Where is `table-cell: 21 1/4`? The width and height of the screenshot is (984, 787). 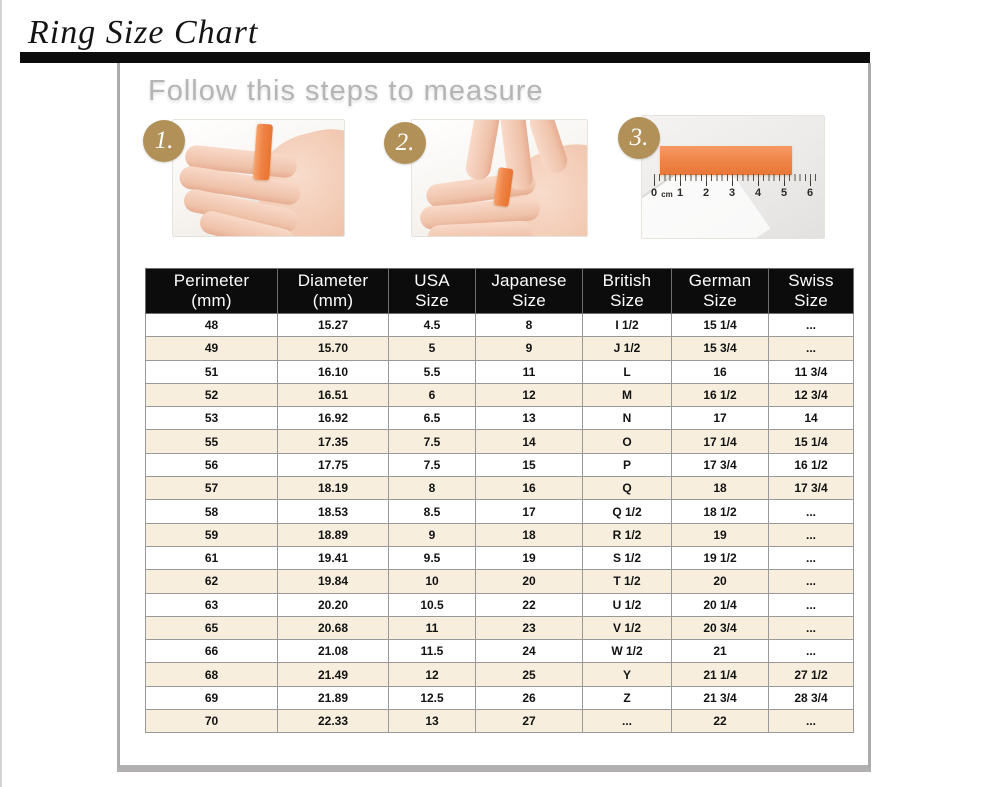
table-cell: 21 1/4 is located at coordinates (720, 674).